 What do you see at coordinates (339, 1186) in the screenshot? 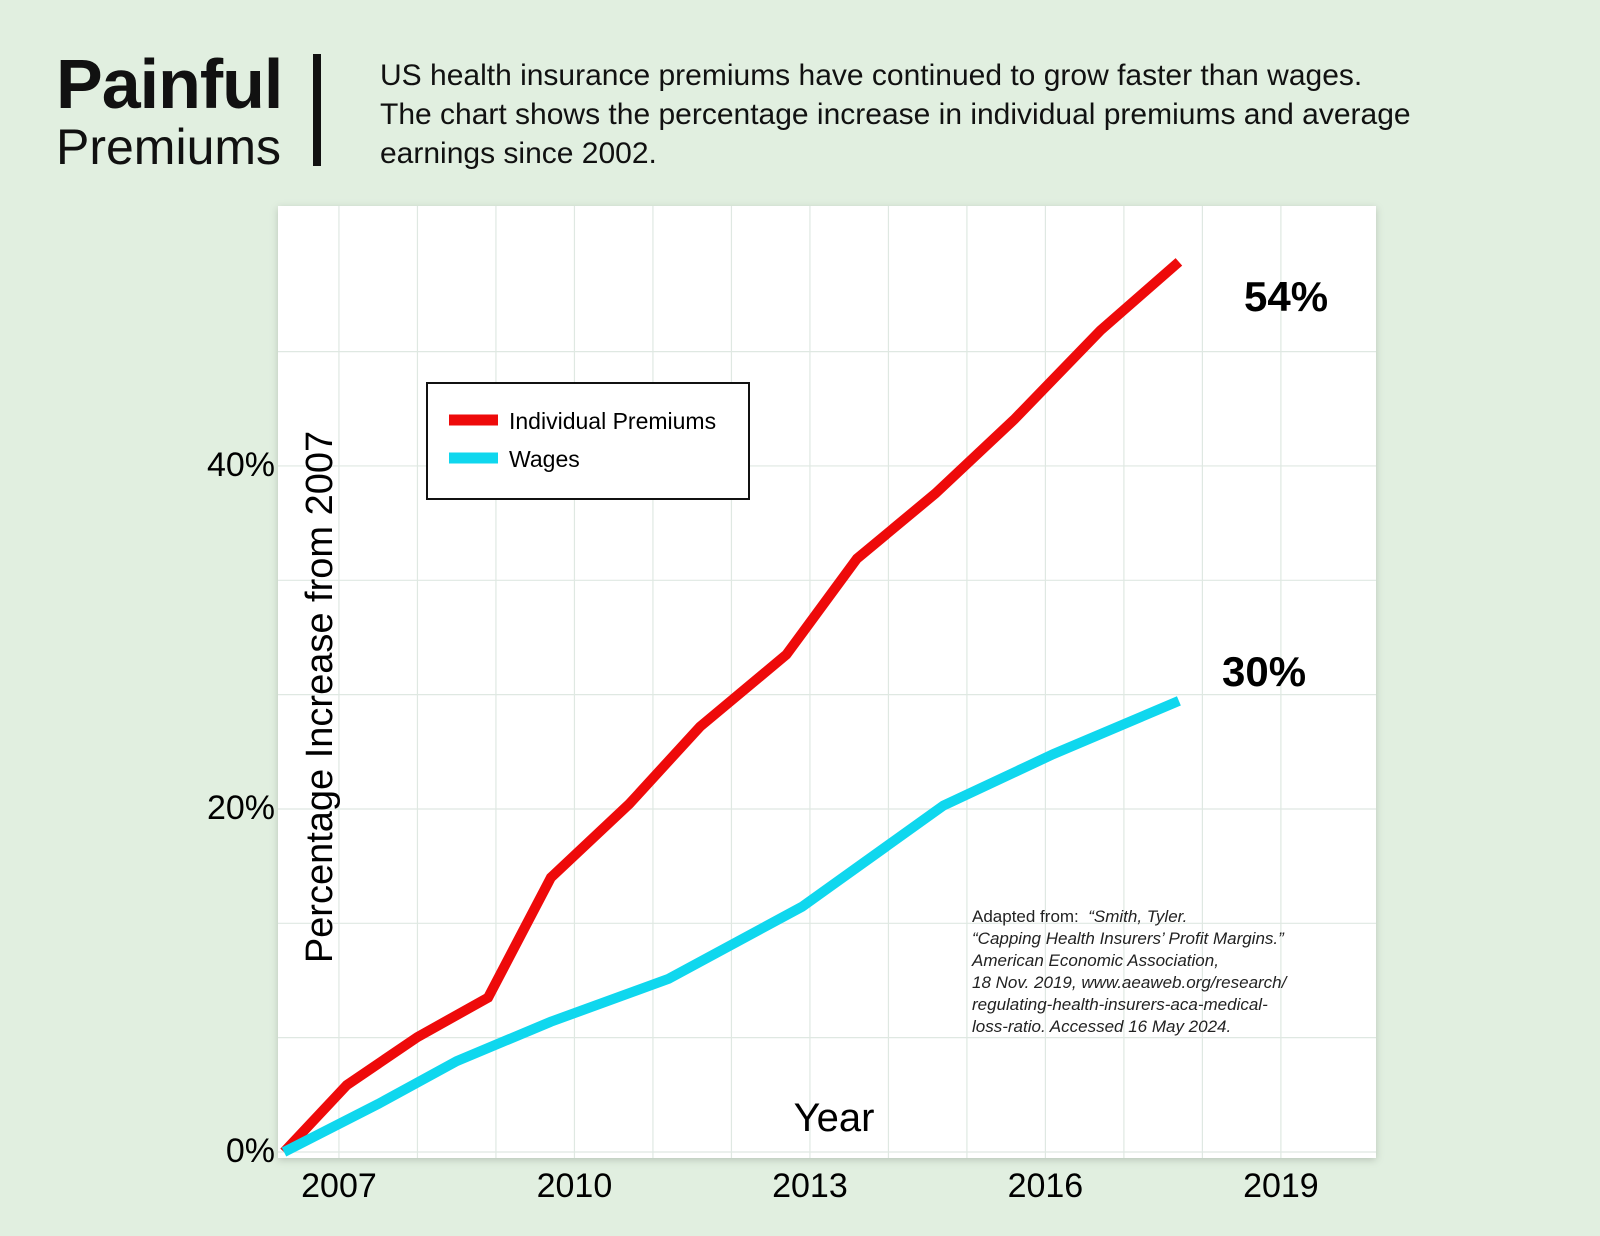
I see `x-tick-label: 2007` at bounding box center [339, 1186].